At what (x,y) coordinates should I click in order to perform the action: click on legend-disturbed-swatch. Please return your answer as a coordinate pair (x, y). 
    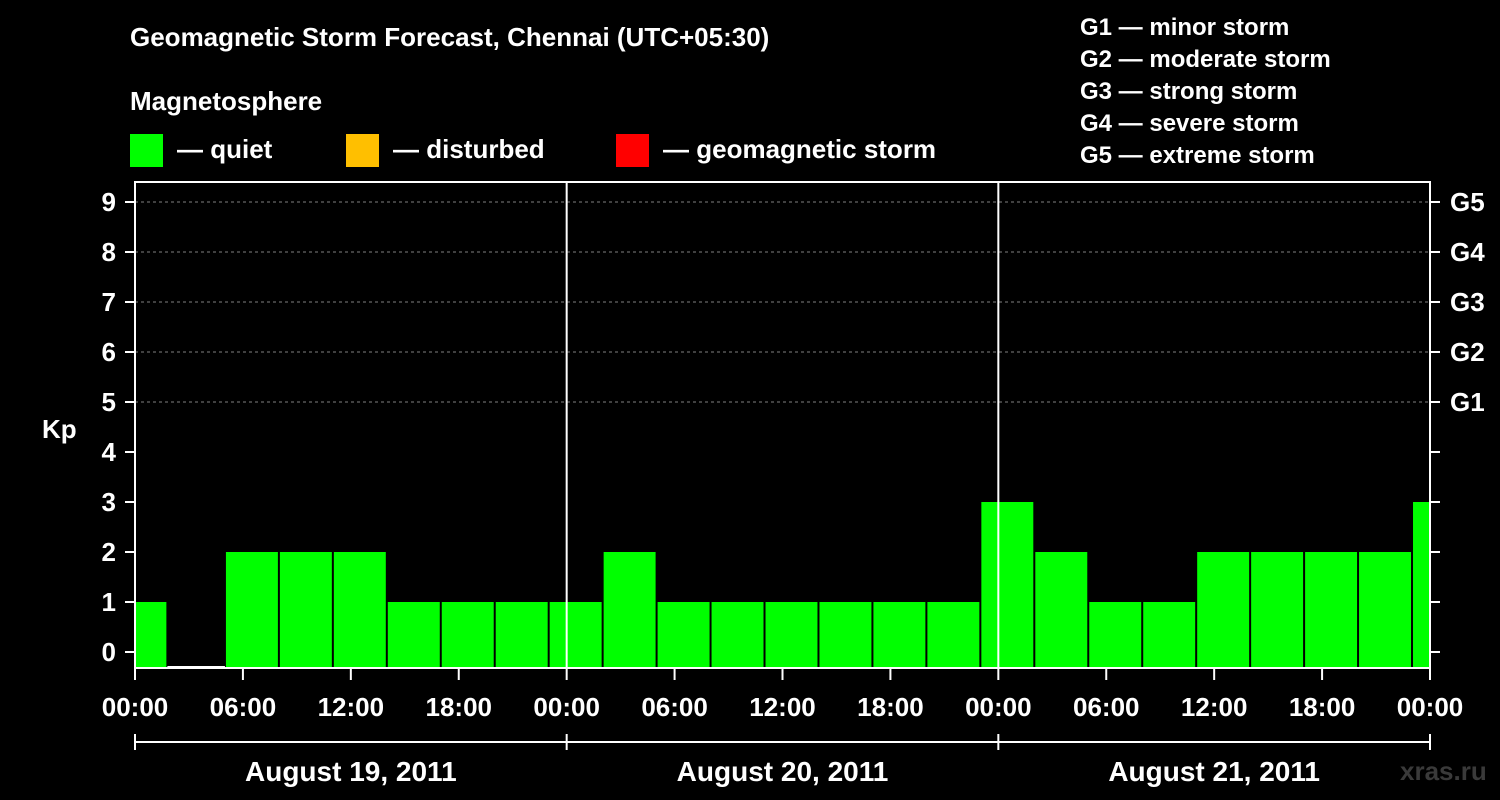
    Looking at the image, I should click on (362, 150).